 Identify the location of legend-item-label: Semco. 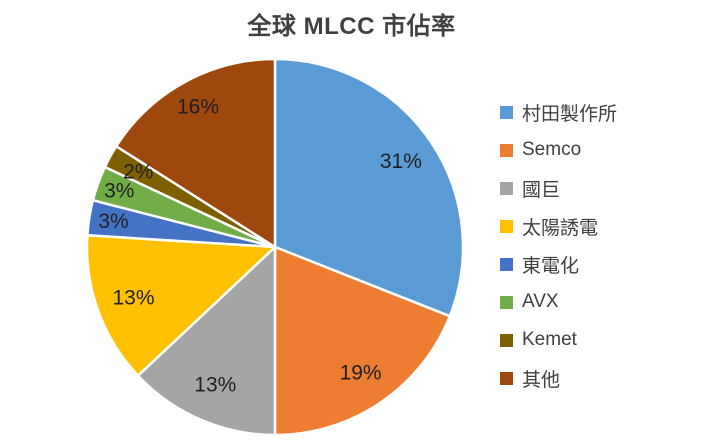
(552, 149).